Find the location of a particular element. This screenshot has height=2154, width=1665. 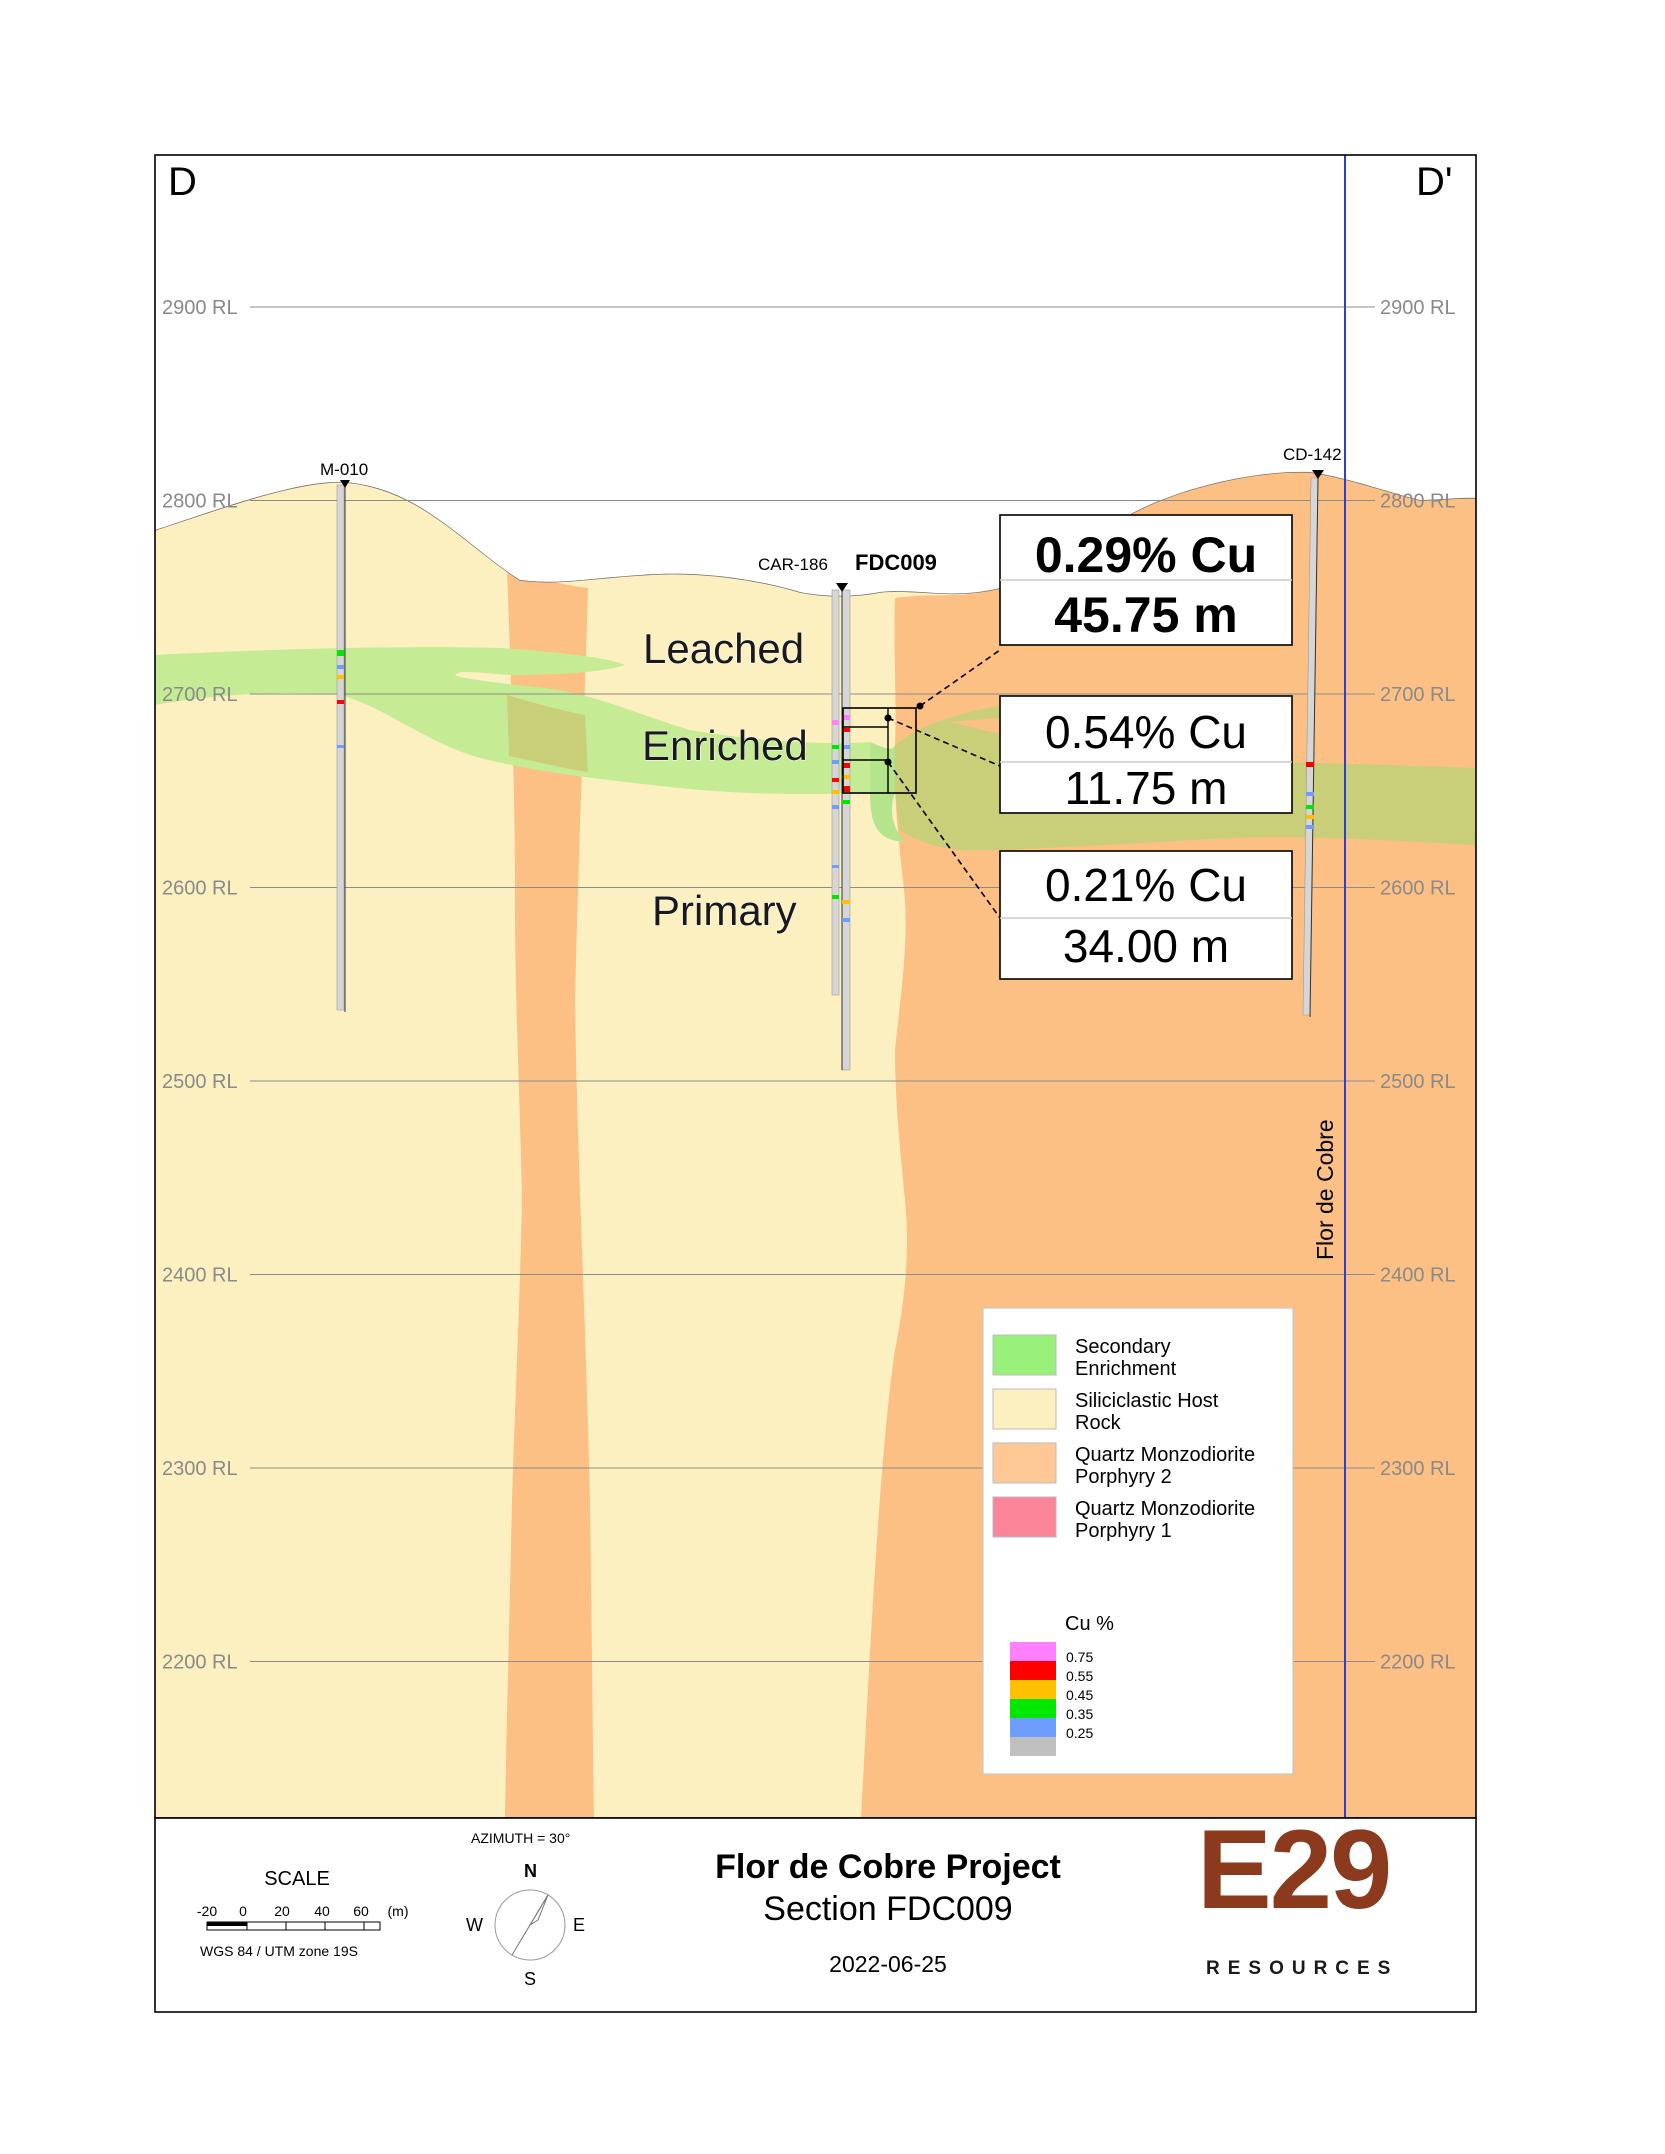

drillhole-car186: CAR-186 is located at coordinates (799, 775).